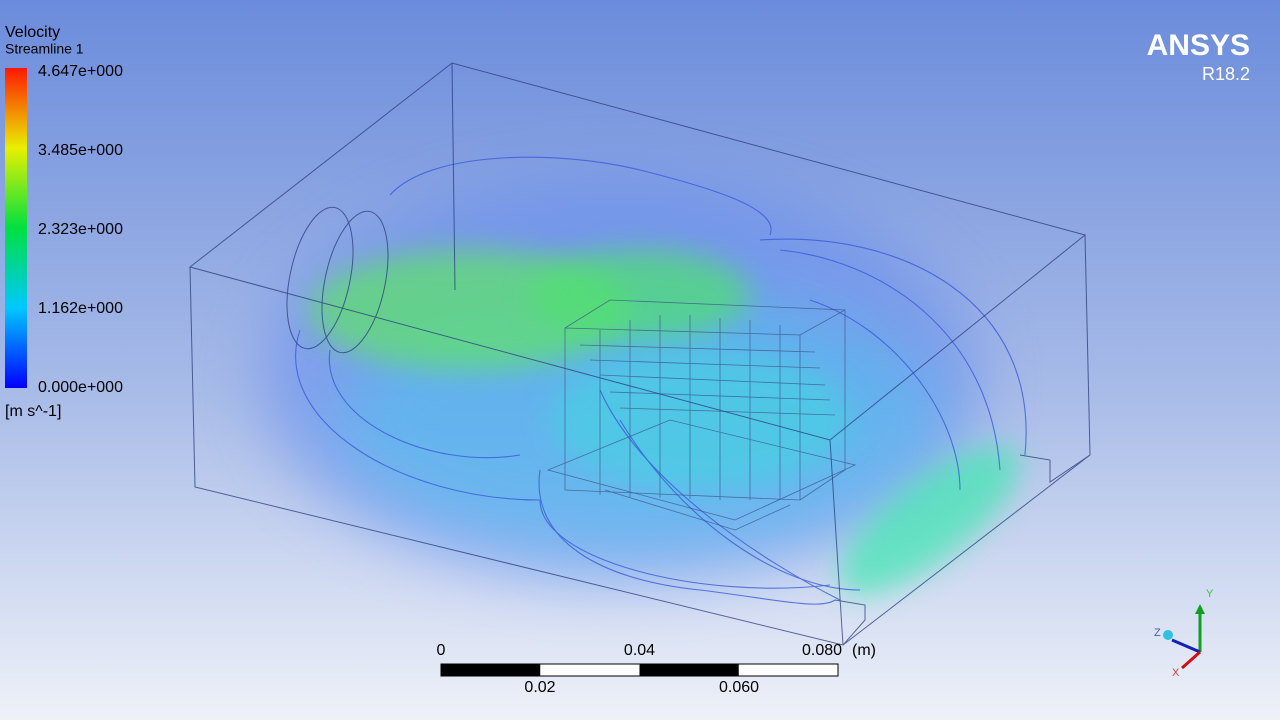 The image size is (1280, 725). I want to click on axis-label: Y, so click(1210, 594).